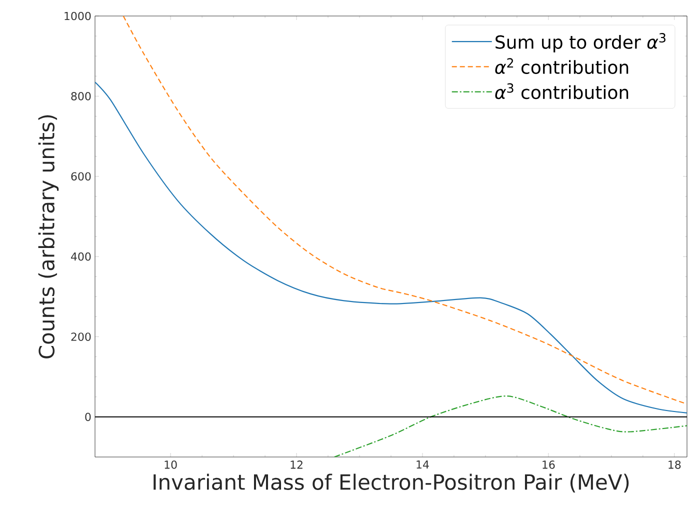 This screenshot has width=690, height=506. I want to click on y-tick-label: 200, so click(81, 336).